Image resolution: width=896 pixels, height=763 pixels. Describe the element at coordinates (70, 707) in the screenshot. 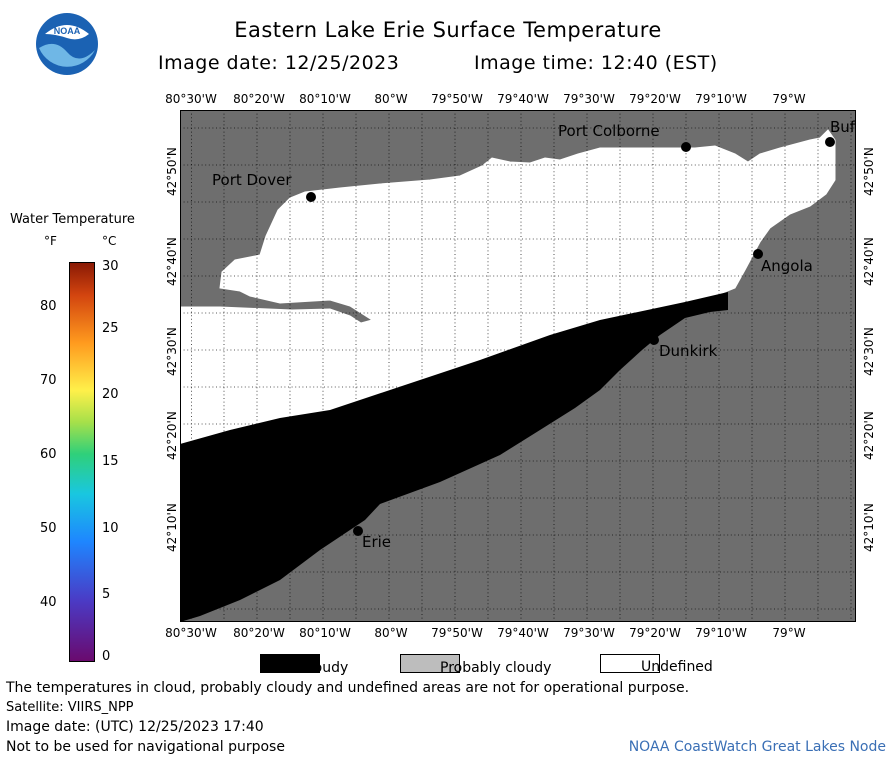

I see `satellite-text: Satellite: VIIRS_NPP` at that location.